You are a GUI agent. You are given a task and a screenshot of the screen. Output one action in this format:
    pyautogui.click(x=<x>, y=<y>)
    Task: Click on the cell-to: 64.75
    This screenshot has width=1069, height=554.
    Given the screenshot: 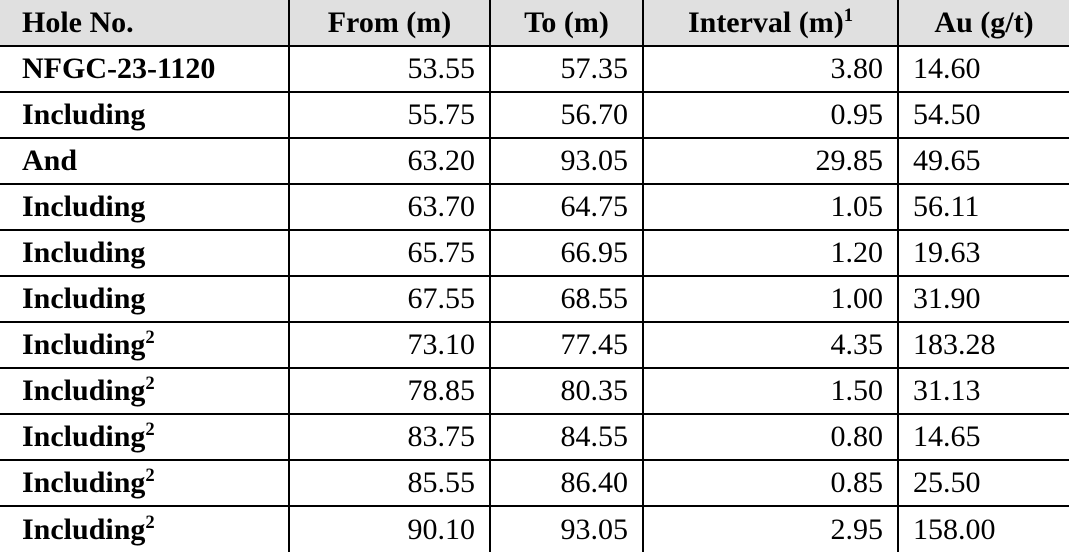 What is the action you would take?
    pyautogui.click(x=567, y=206)
    